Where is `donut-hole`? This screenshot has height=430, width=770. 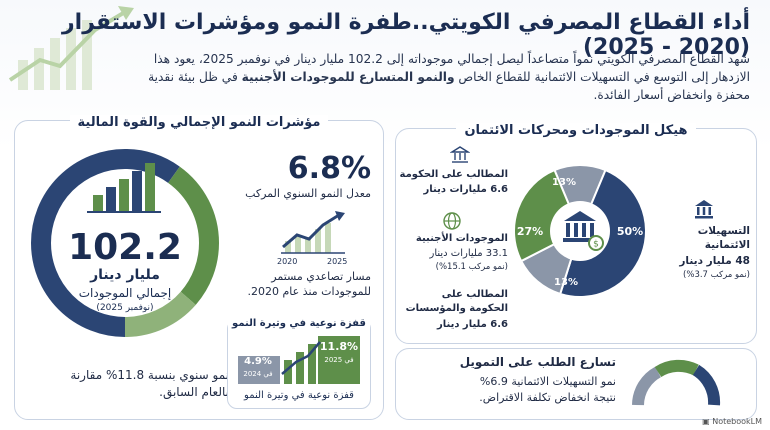 donut-hole is located at coordinates (580, 231).